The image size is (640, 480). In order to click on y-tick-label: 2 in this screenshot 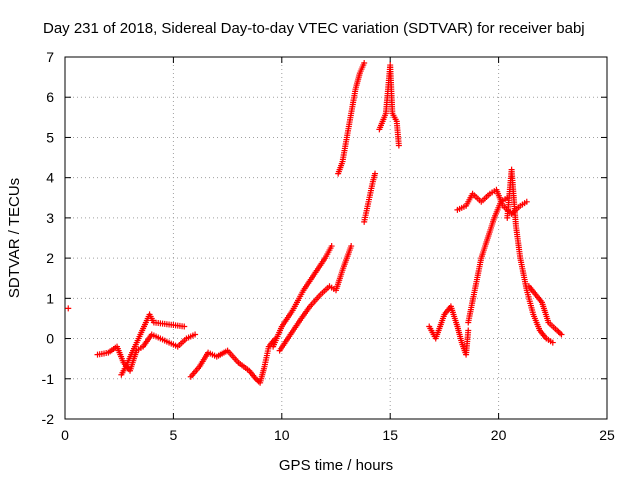, I will do `click(50, 258)`.